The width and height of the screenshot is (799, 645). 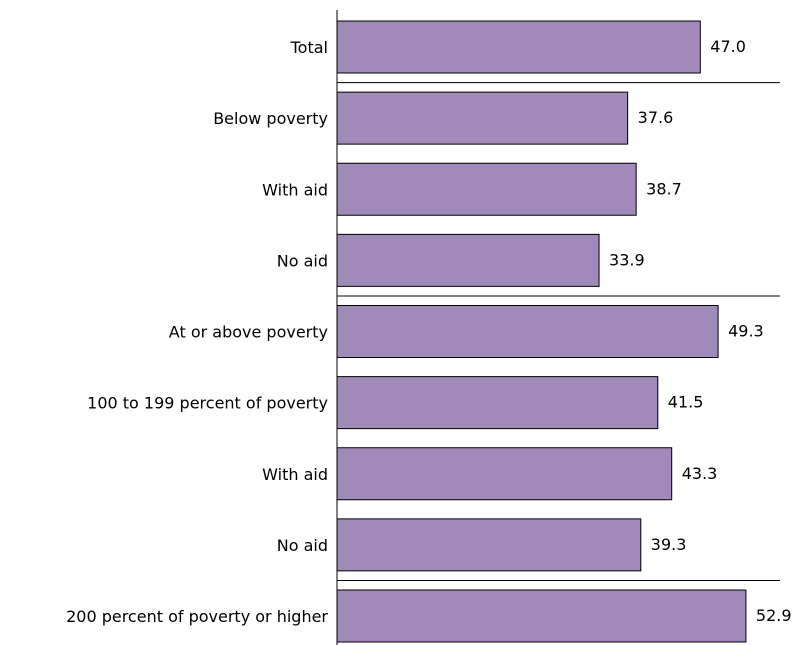 What do you see at coordinates (728, 46) in the screenshot?
I see `value-label: 47.0` at bounding box center [728, 46].